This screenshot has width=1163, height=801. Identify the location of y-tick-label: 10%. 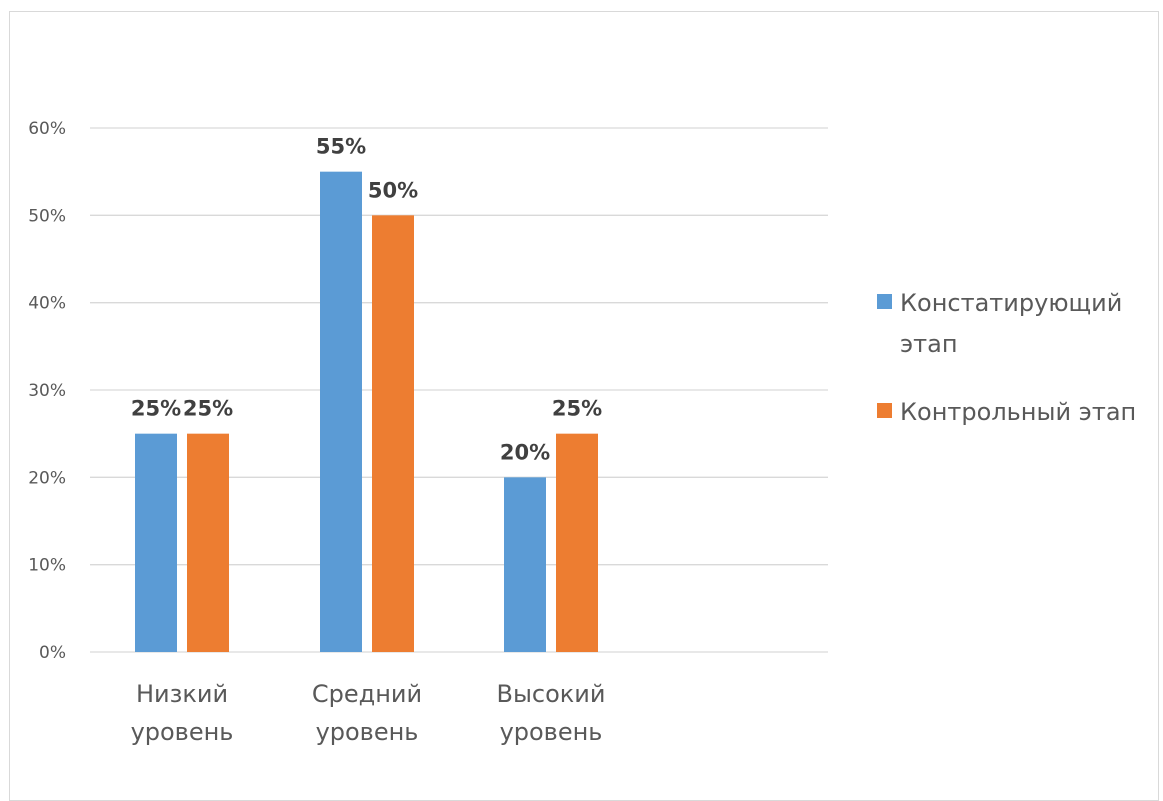
(47, 566).